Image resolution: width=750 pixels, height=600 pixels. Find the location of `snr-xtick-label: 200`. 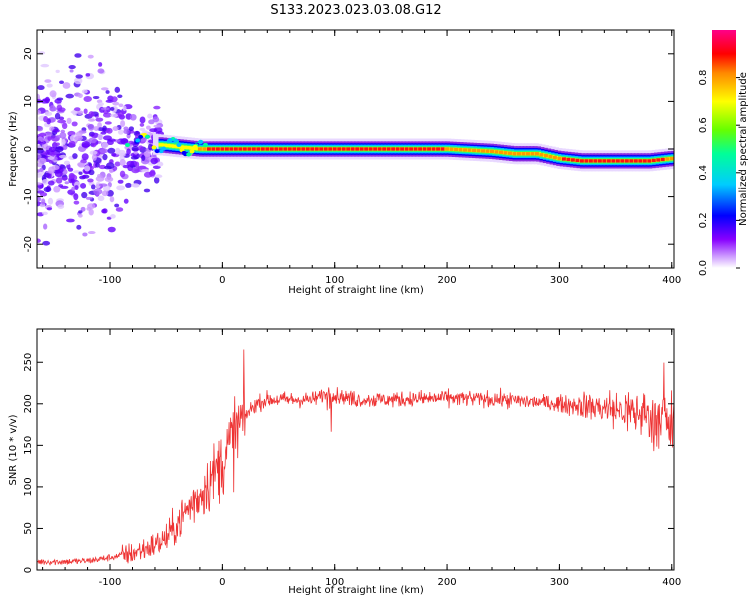

snr-xtick-label: 200 is located at coordinates (447, 582).